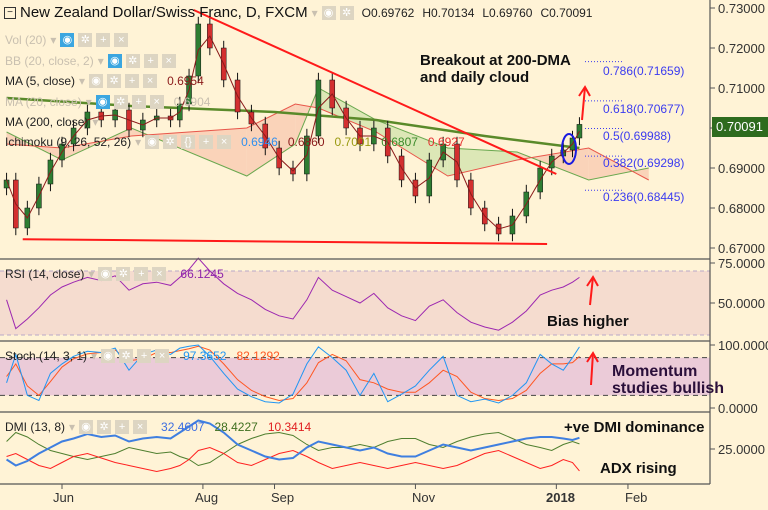 This screenshot has height=510, width=768. What do you see at coordinates (741, 248) in the screenshot?
I see `price-tick: 0.67000` at bounding box center [741, 248].